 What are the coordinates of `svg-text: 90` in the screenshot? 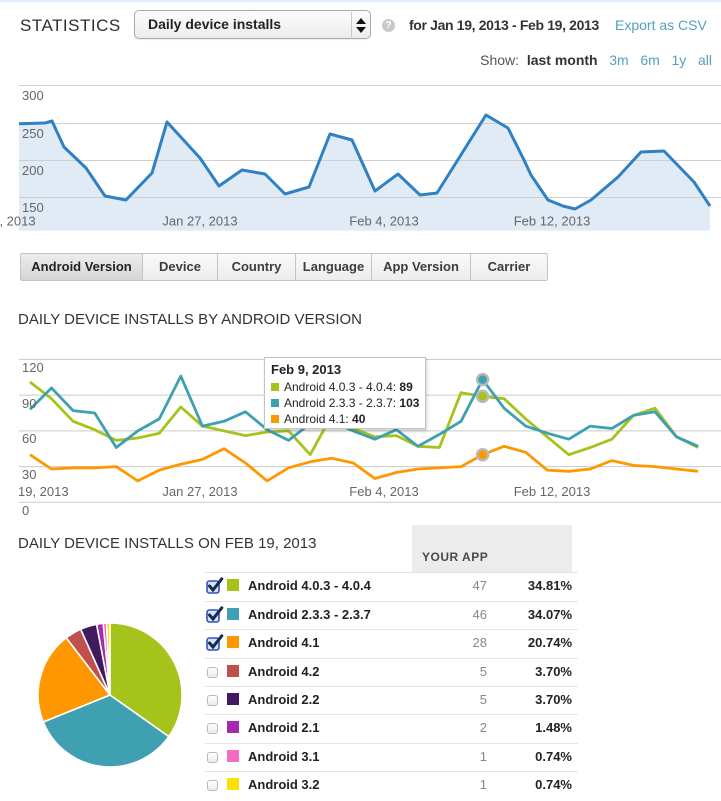 It's located at (29, 403).